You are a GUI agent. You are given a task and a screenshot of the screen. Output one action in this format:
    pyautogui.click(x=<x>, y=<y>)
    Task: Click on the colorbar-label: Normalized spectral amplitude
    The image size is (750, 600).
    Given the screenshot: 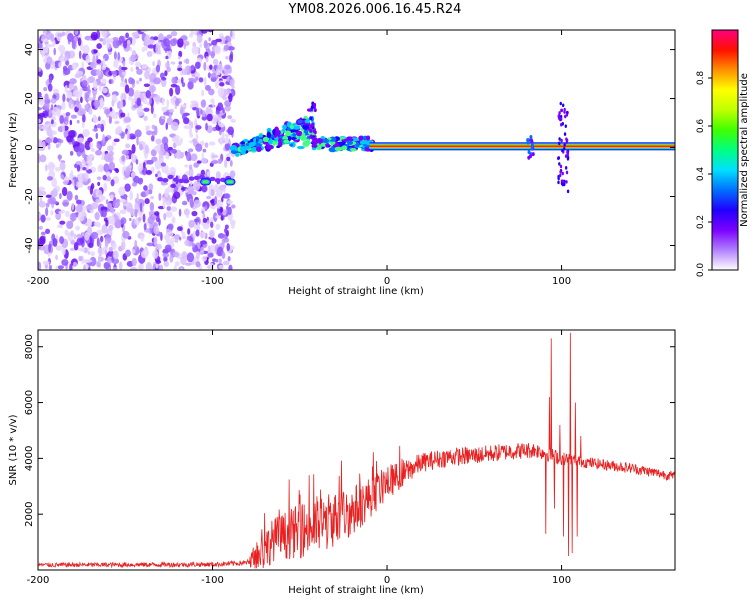 What is the action you would take?
    pyautogui.click(x=744, y=150)
    